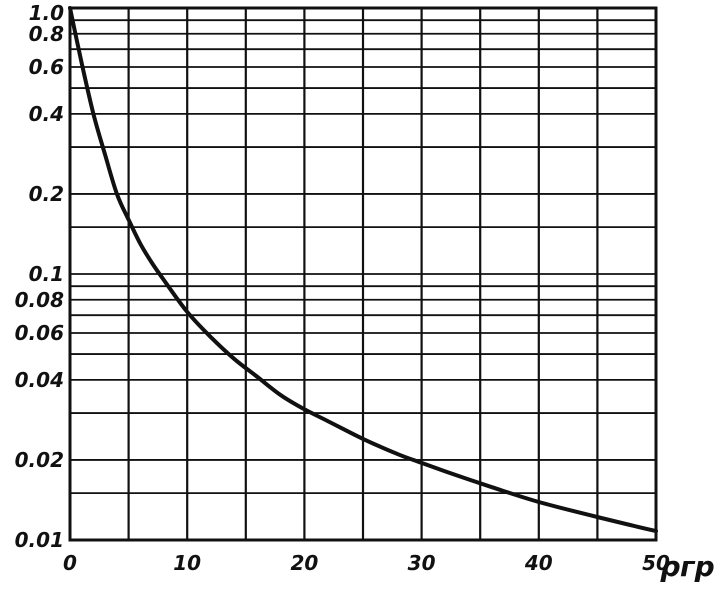  I want to click on y-tick-label: 0.02, so click(39, 460).